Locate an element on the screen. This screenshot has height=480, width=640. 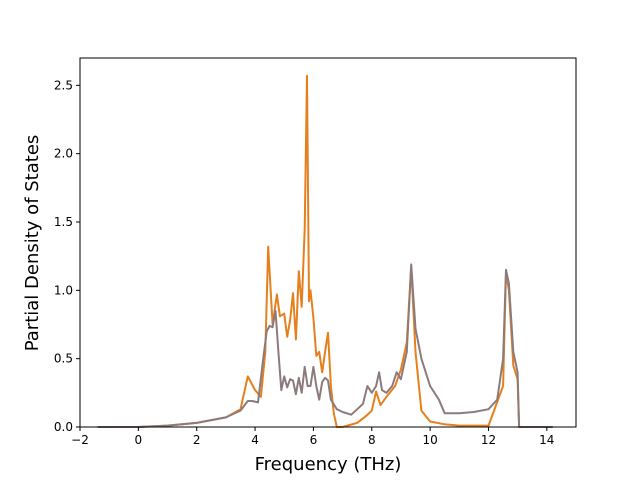
x-tick-label: 0 is located at coordinates (139, 440).